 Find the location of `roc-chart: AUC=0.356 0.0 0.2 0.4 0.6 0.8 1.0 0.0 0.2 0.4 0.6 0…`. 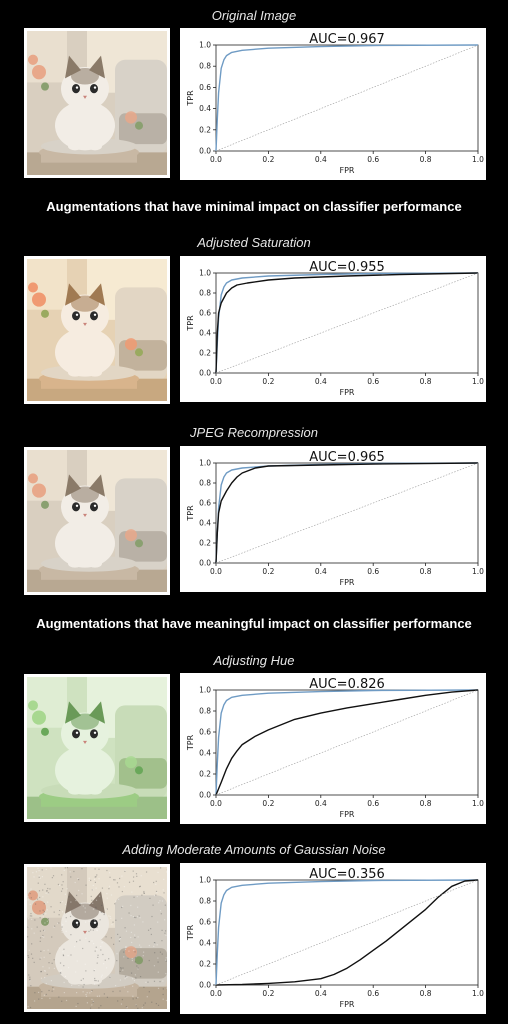

roc-chart: AUC=0.356 0.0 0.2 0.4 0.6 0.8 1.0 0.0 0.2 0.4 0.6 0… is located at coordinates (333, 938).